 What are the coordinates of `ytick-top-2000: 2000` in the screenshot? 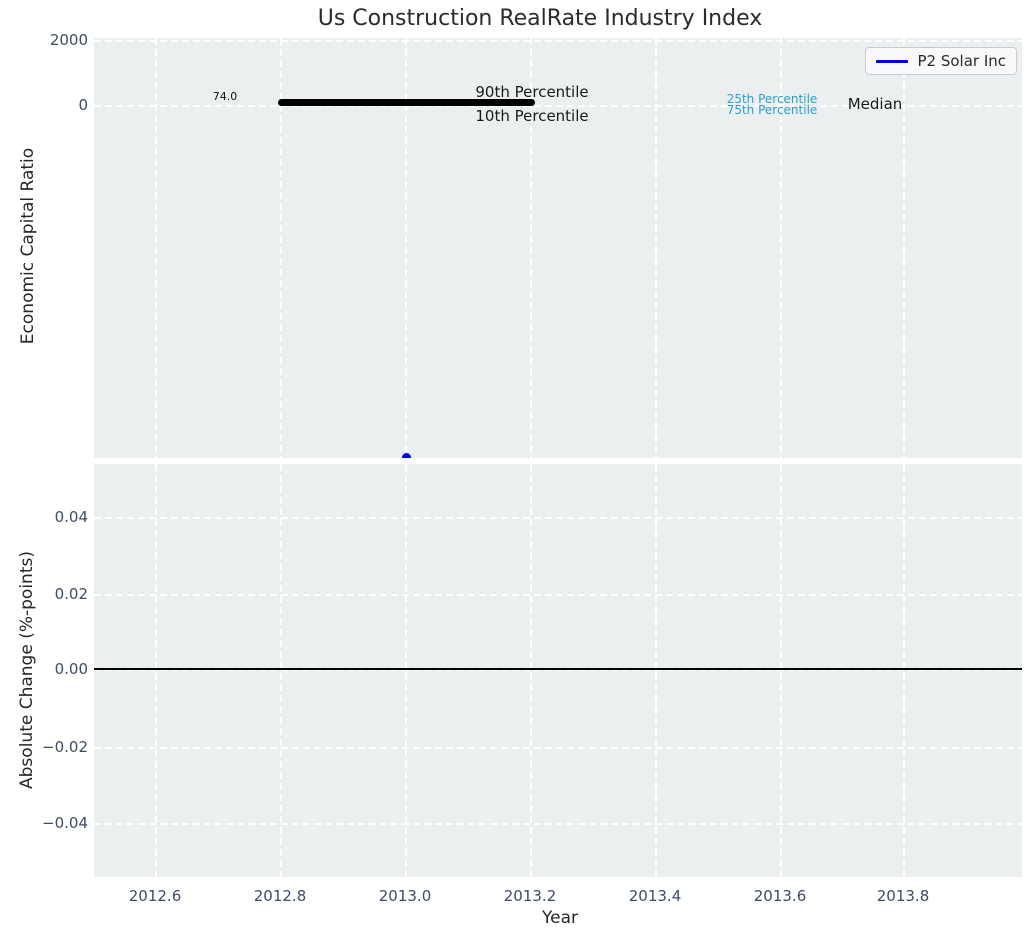 It's located at (68, 40).